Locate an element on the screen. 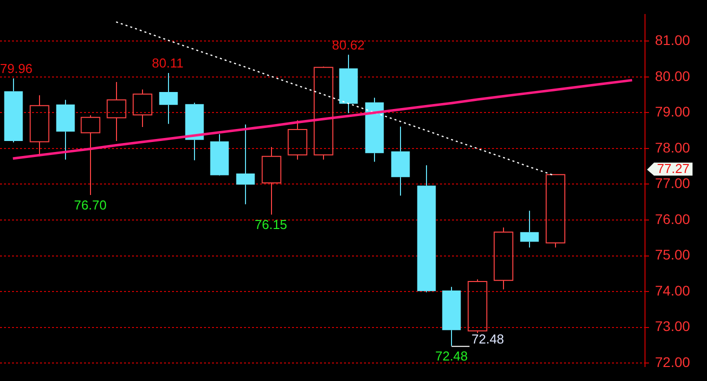 This screenshot has width=707, height=381. y-tick-label: 77.00 is located at coordinates (672, 183).